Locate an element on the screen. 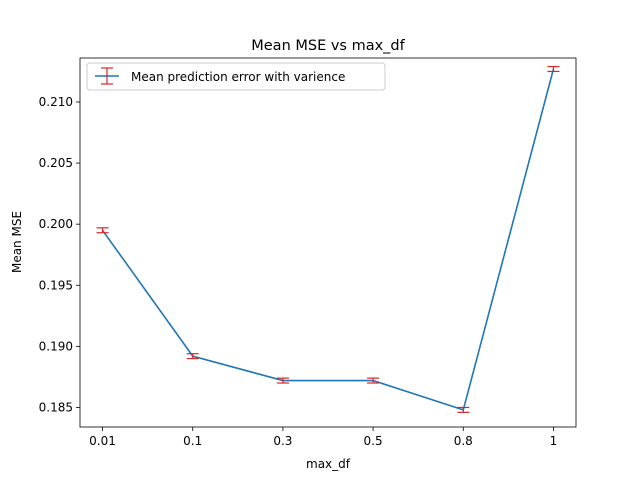 The image size is (640, 485). legend-box is located at coordinates (236, 76).